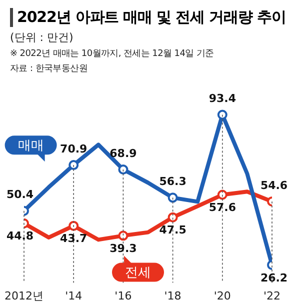  Describe the element at coordinates (123, 295) in the screenshot. I see `x-tick-label: '16` at that location.